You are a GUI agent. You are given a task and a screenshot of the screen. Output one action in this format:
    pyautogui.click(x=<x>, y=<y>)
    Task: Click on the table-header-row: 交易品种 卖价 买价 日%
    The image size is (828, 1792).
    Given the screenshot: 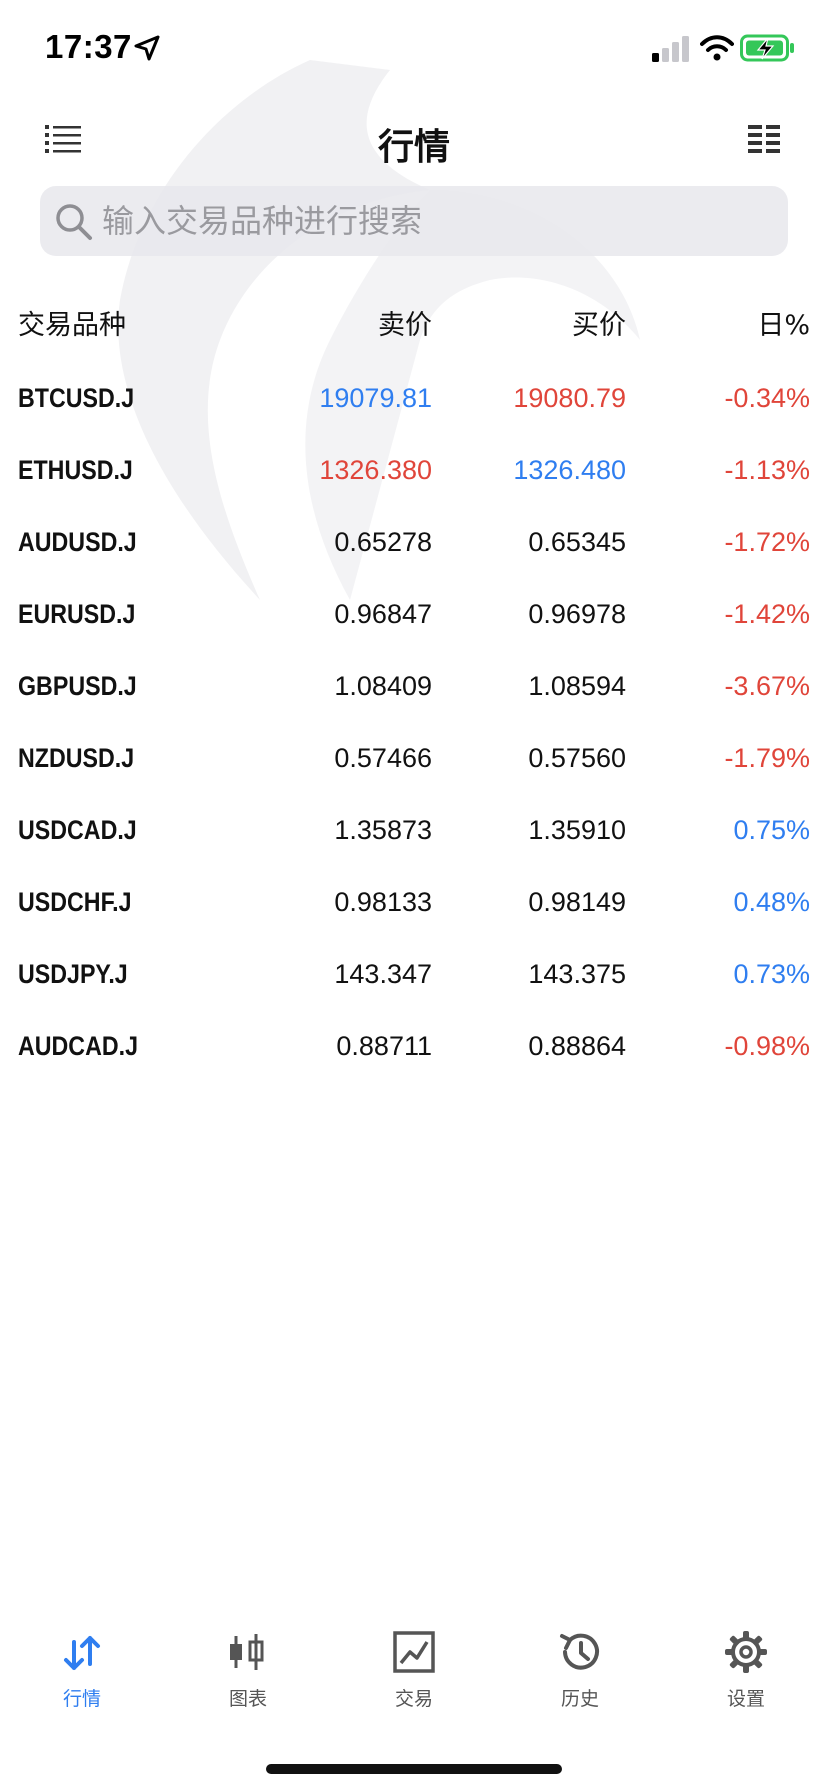 What is the action you would take?
    pyautogui.click(x=414, y=326)
    